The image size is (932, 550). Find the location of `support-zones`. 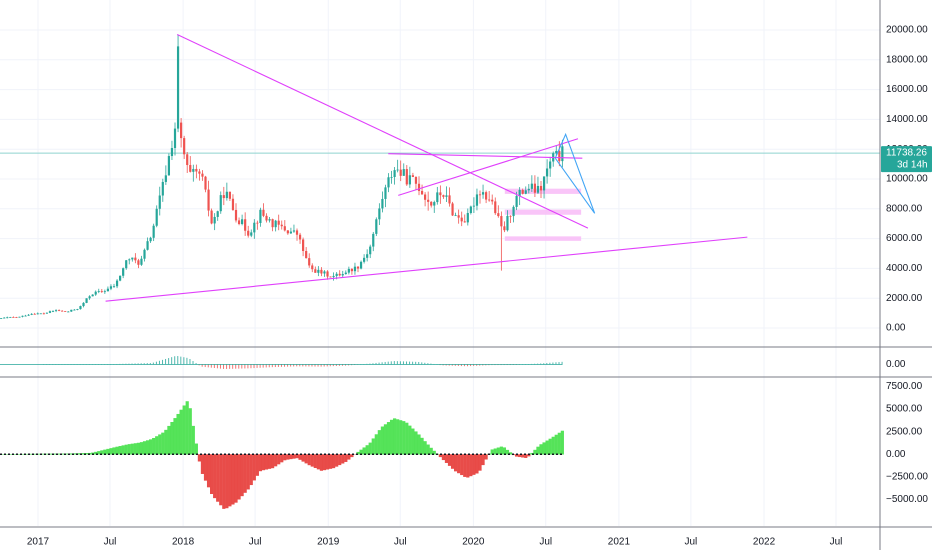

support-zones is located at coordinates (543, 214).